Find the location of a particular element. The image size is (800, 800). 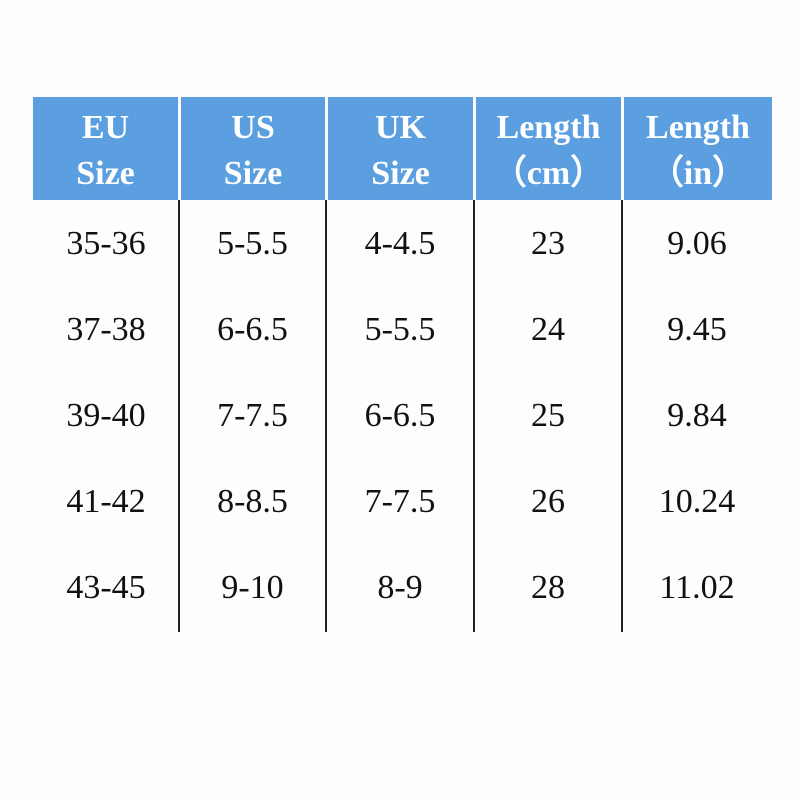

table-cell: 9.06 is located at coordinates (697, 243).